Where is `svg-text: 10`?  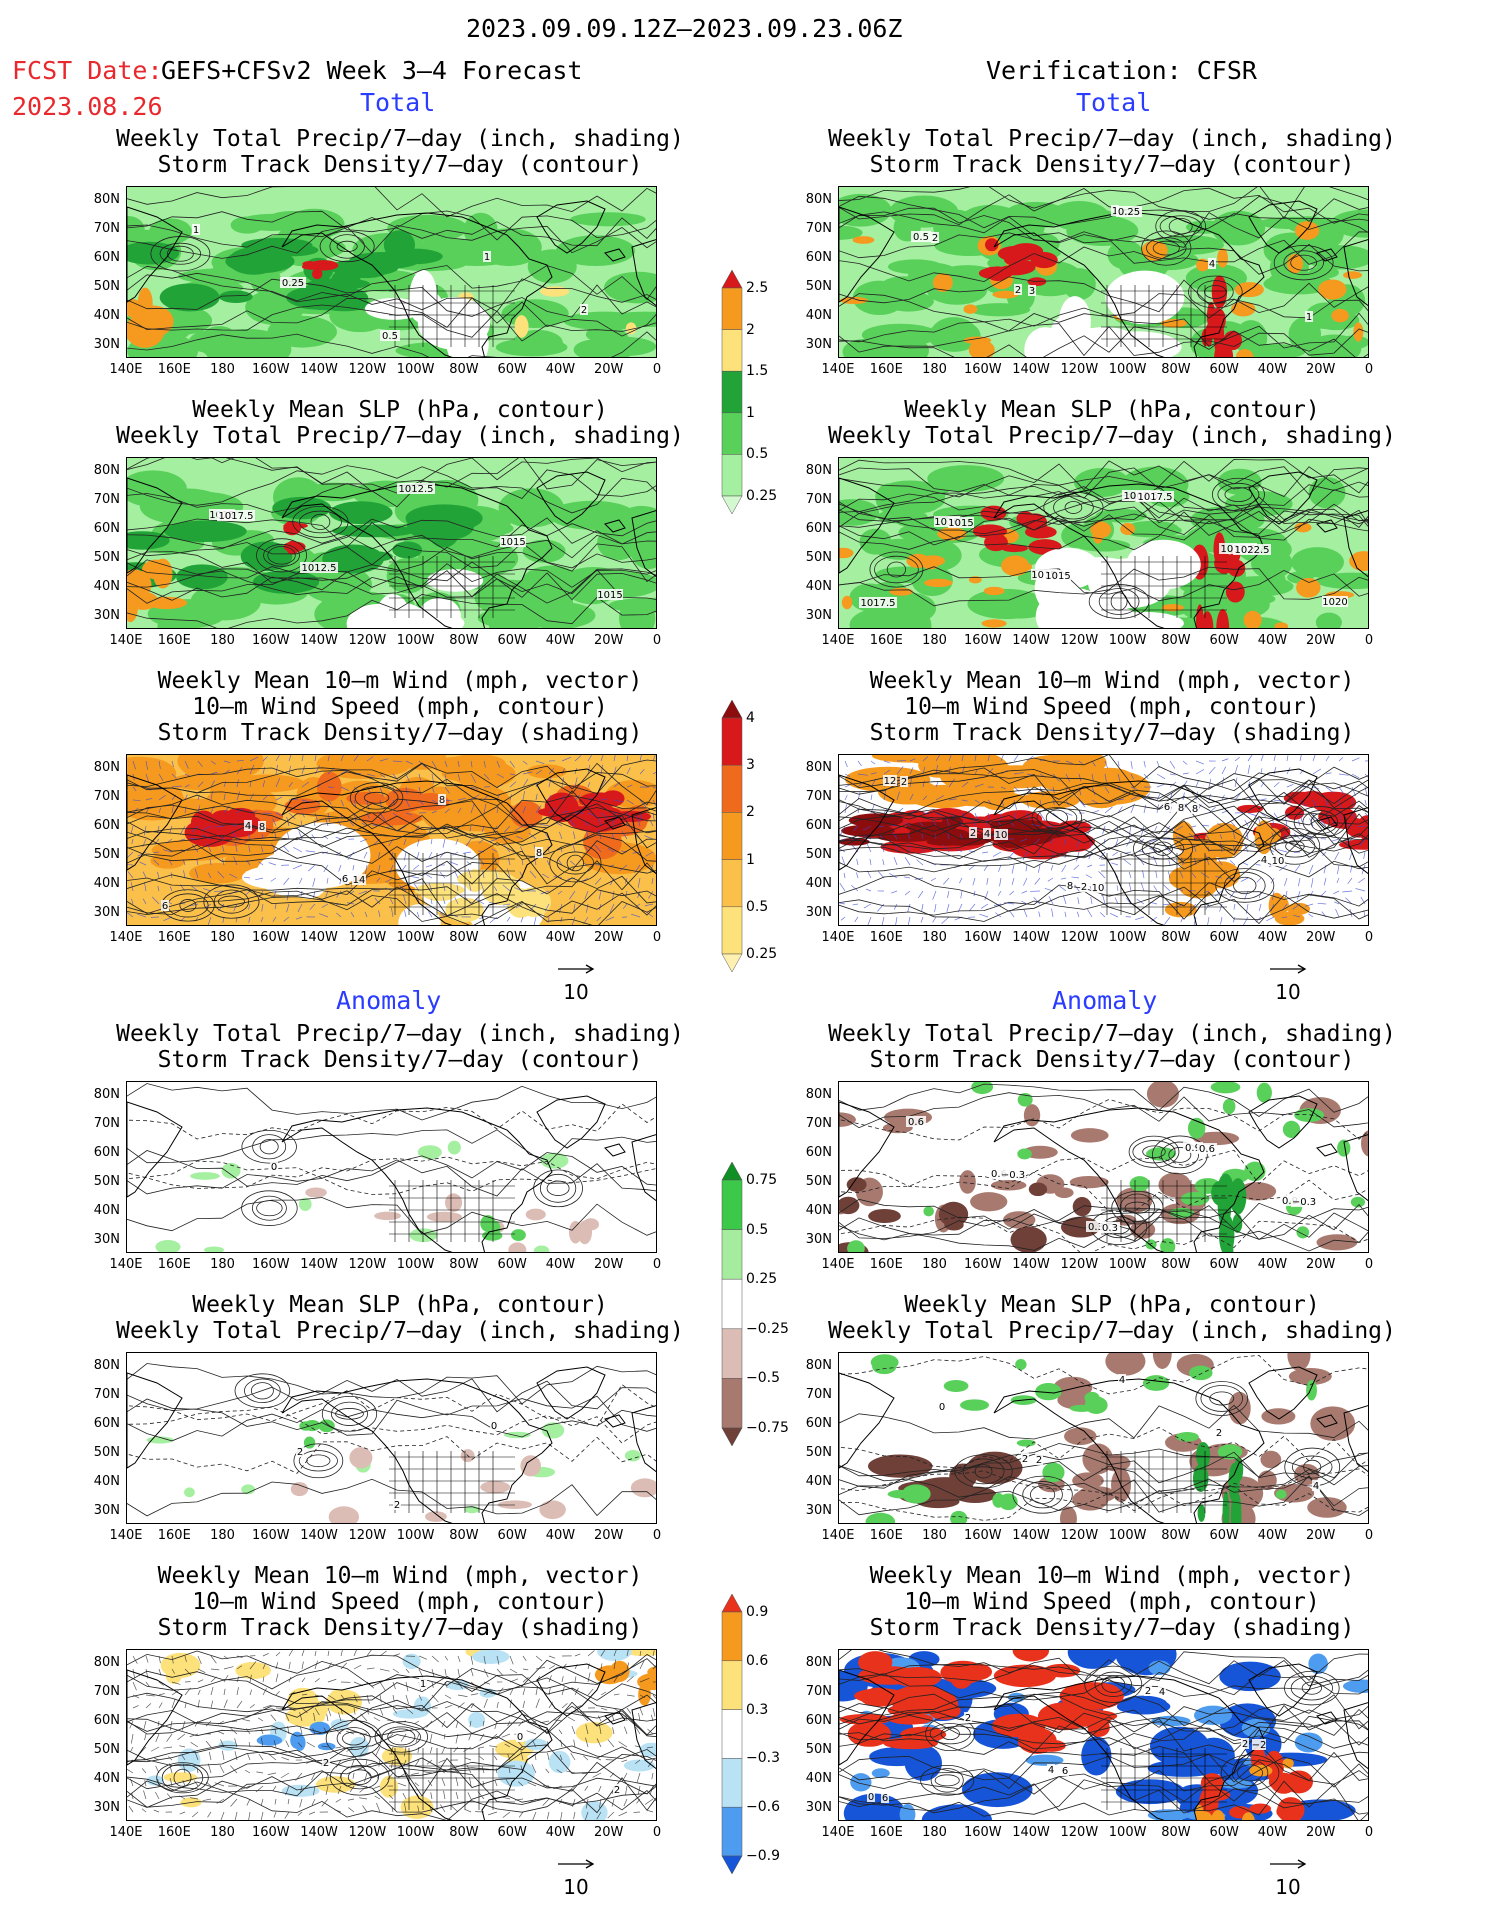 svg-text: 10 is located at coordinates (1278, 861).